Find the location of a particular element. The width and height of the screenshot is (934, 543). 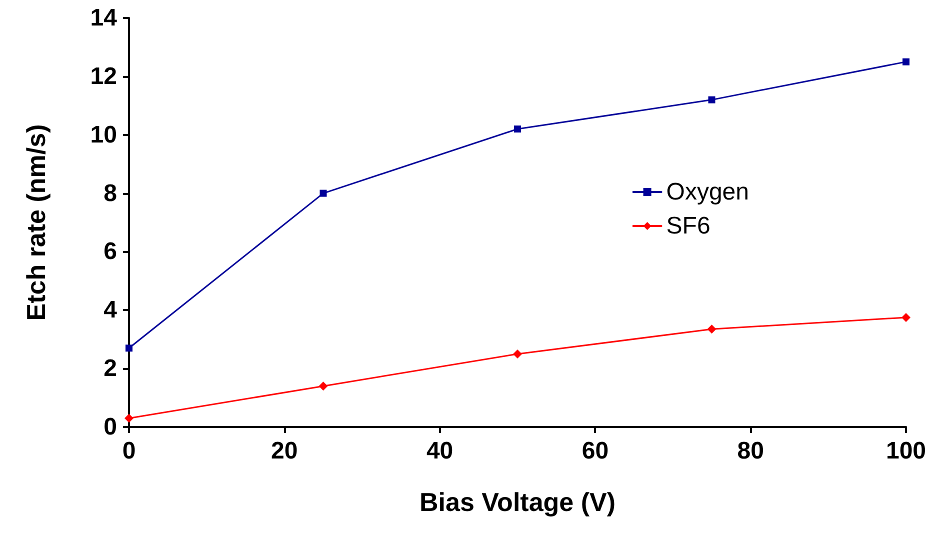

x-tick-label: 80 is located at coordinates (750, 451).